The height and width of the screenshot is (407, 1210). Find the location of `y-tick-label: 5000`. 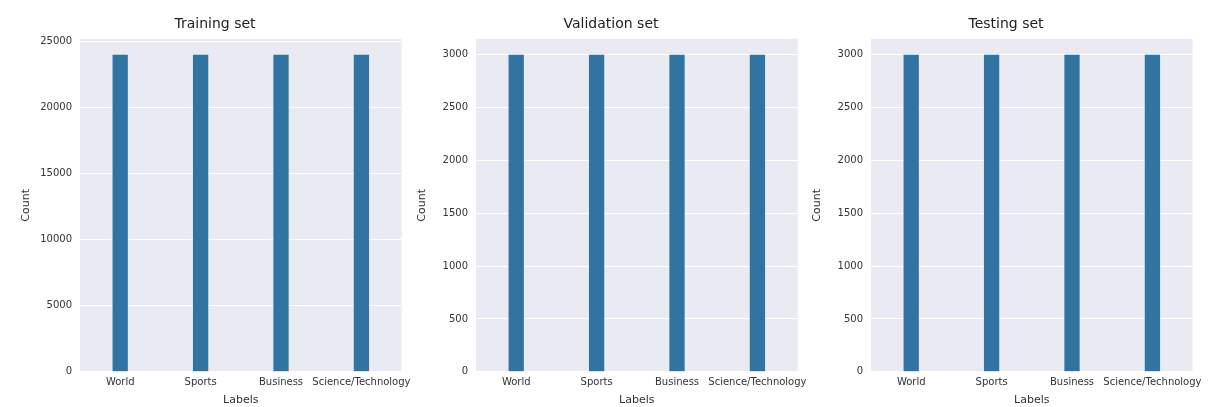

y-tick-label: 5000 is located at coordinates (59, 305).